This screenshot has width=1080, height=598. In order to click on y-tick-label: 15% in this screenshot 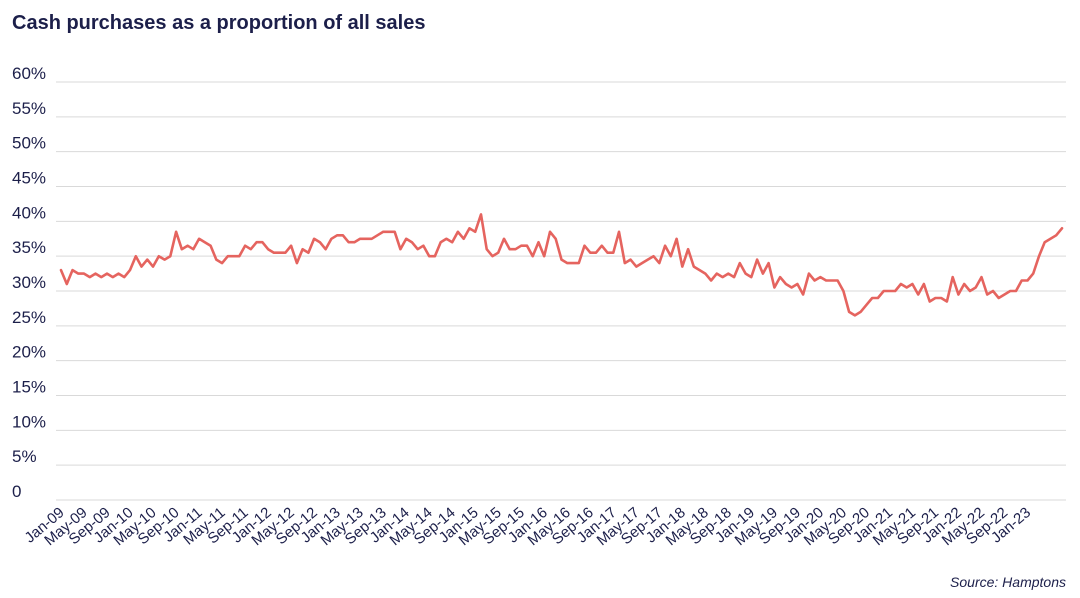, I will do `click(29, 387)`.